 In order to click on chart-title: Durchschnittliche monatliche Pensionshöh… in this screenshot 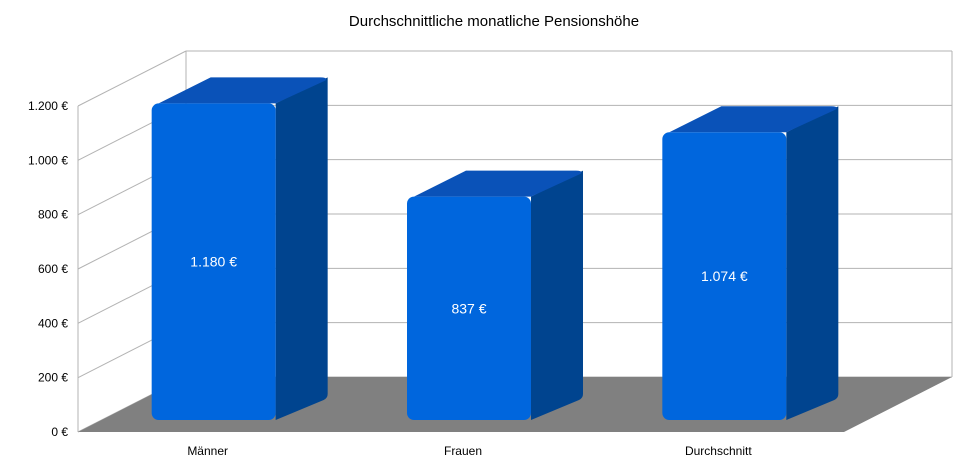, I will do `click(494, 21)`.